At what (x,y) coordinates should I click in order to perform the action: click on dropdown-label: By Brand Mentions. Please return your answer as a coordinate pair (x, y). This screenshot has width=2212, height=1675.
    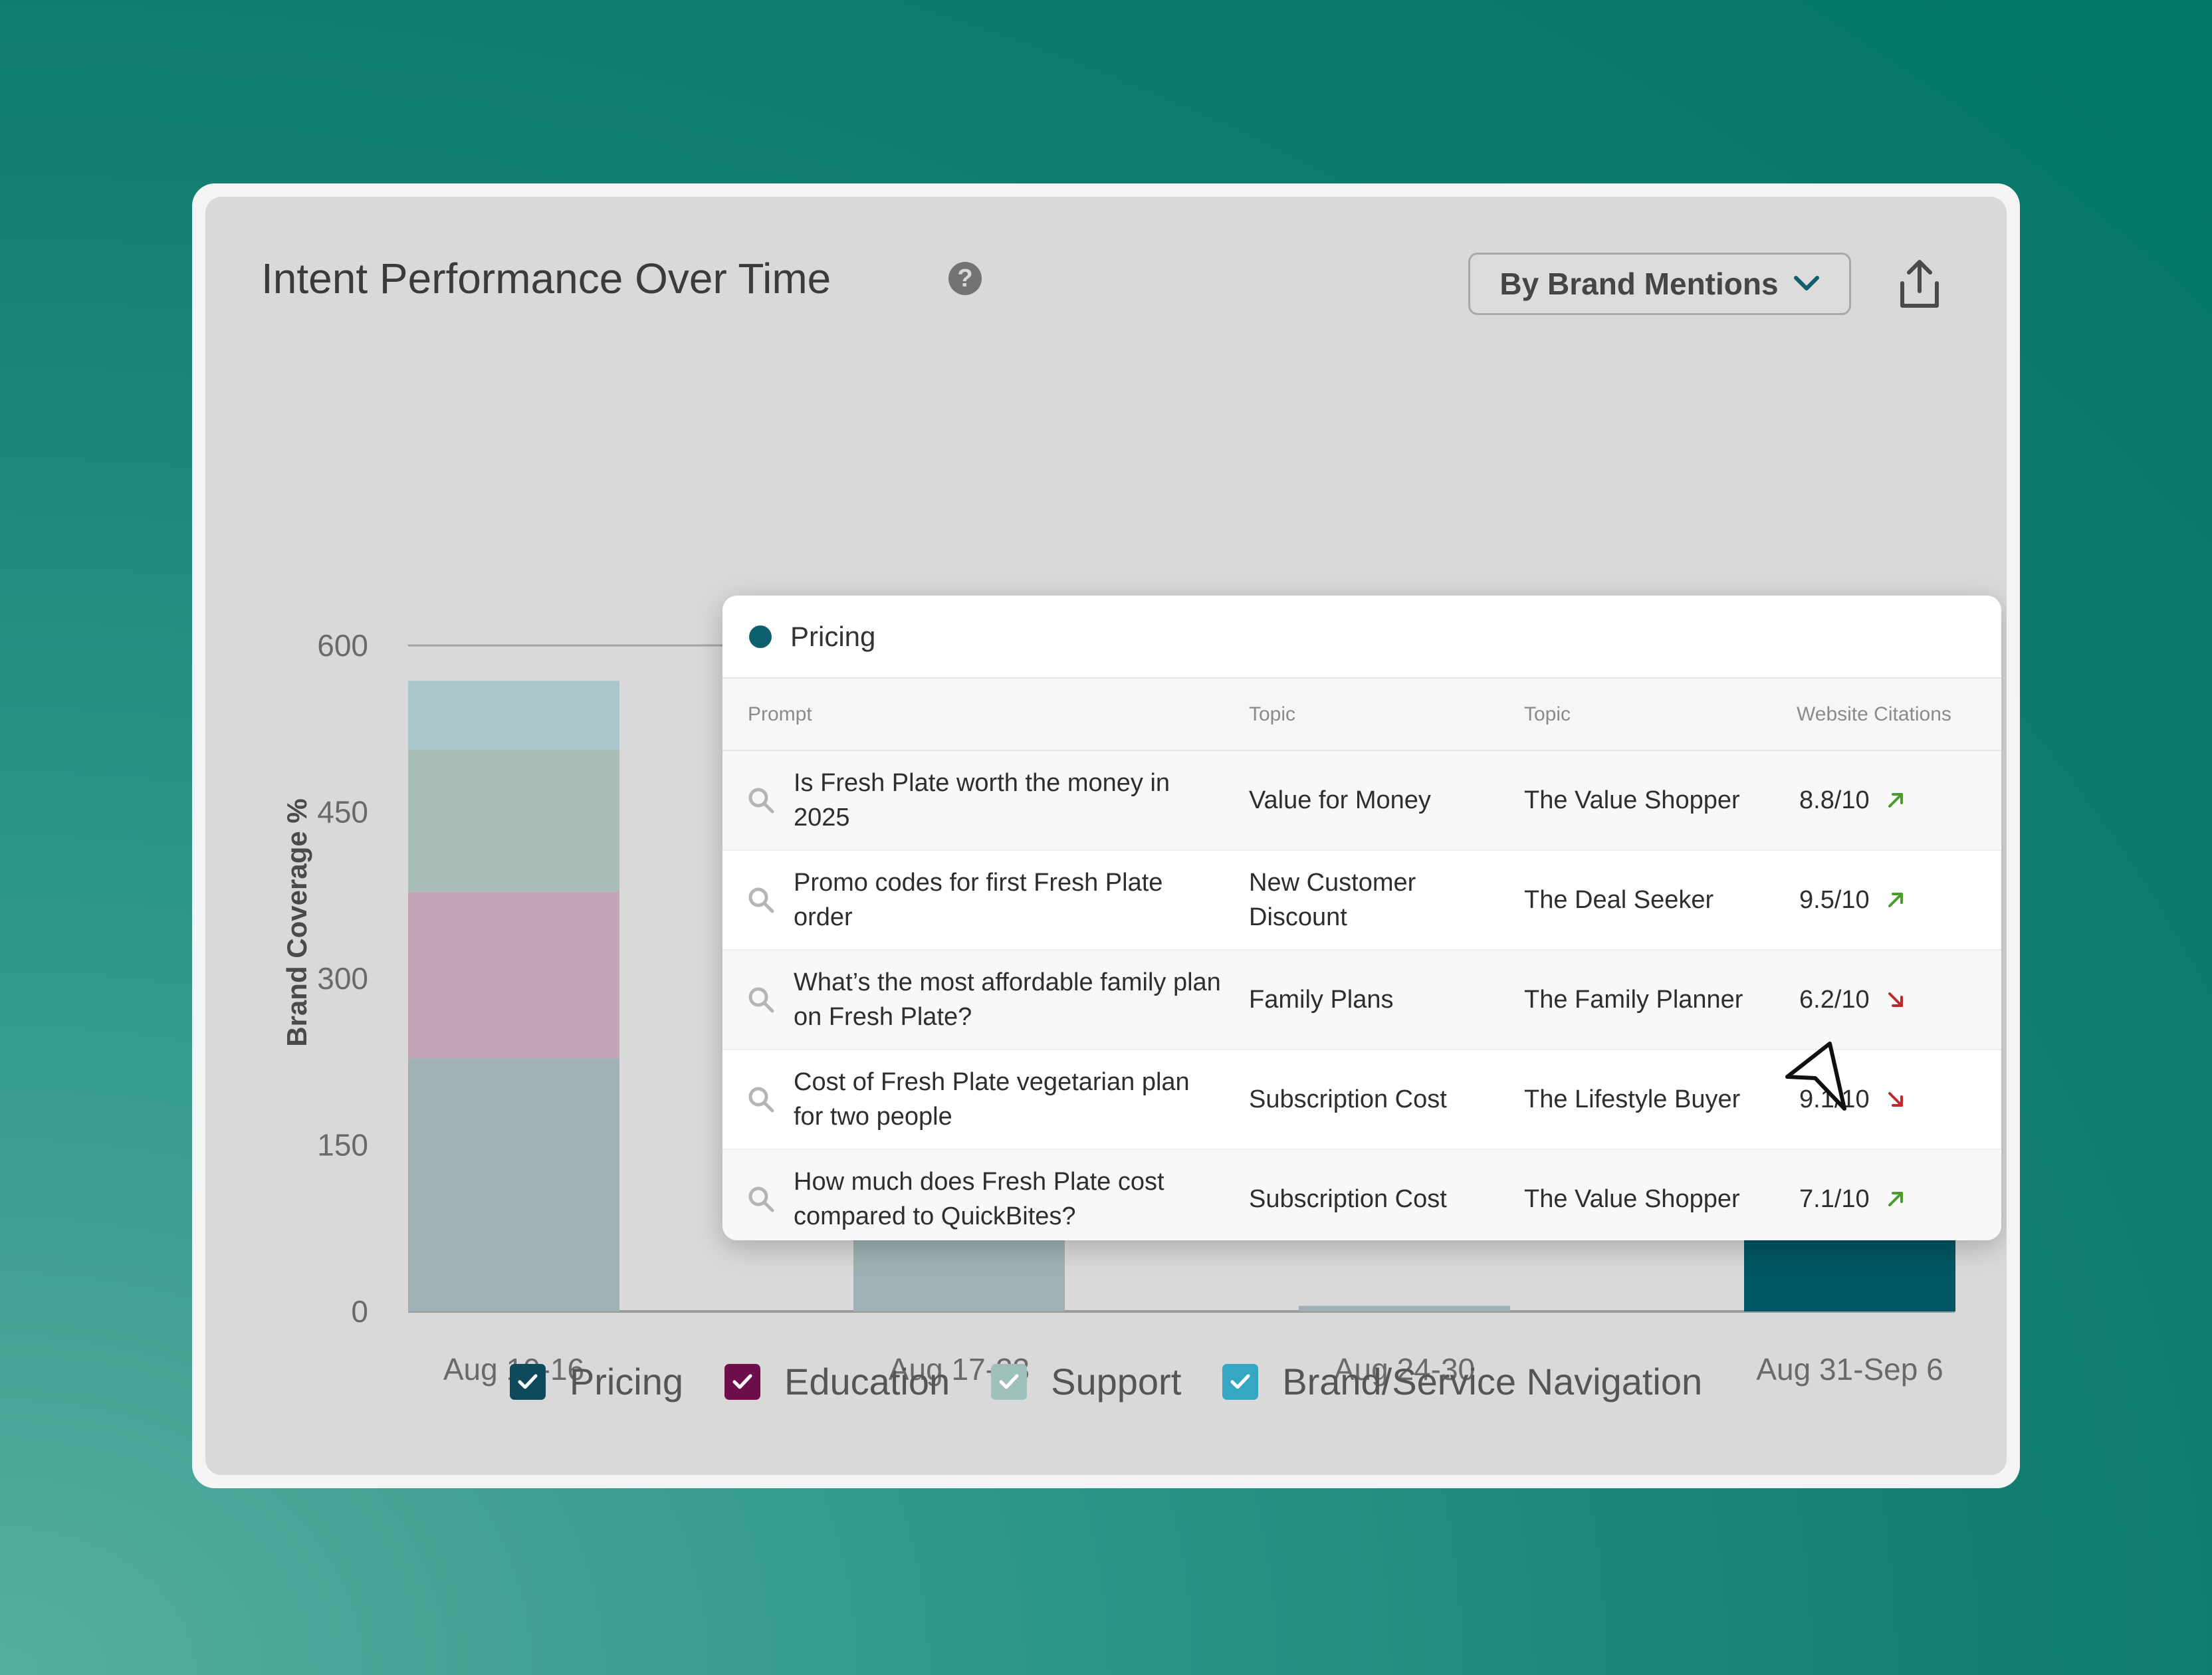
    Looking at the image, I should click on (1639, 284).